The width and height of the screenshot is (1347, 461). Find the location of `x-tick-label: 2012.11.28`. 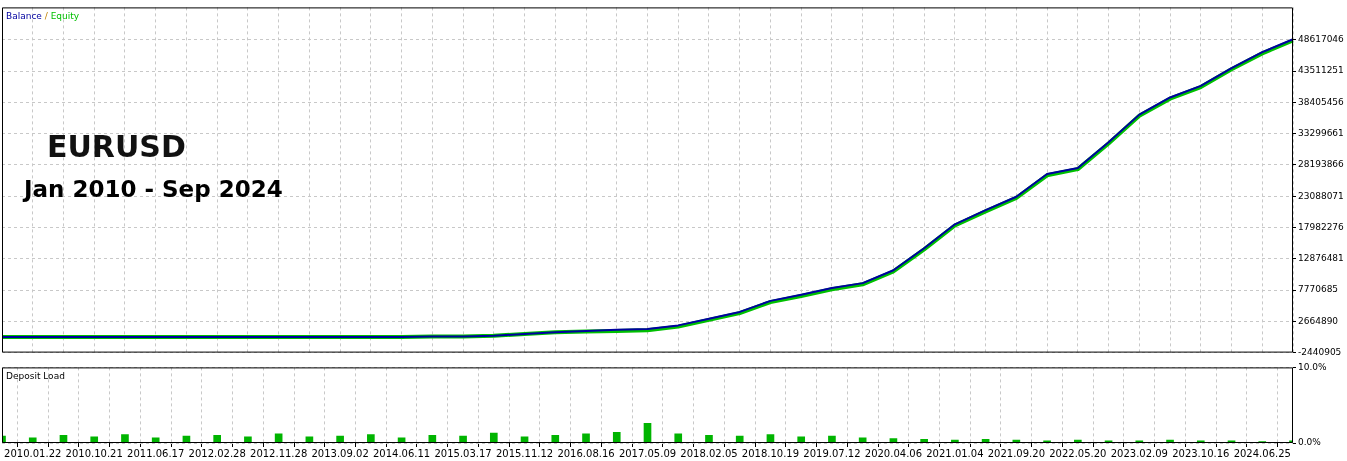

x-tick-label: 2012.11.28 is located at coordinates (279, 453).